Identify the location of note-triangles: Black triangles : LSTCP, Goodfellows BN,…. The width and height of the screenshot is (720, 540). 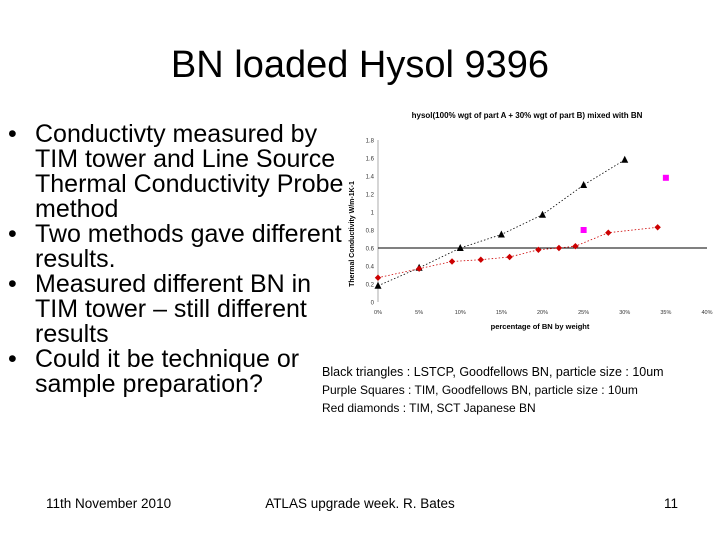
(493, 372).